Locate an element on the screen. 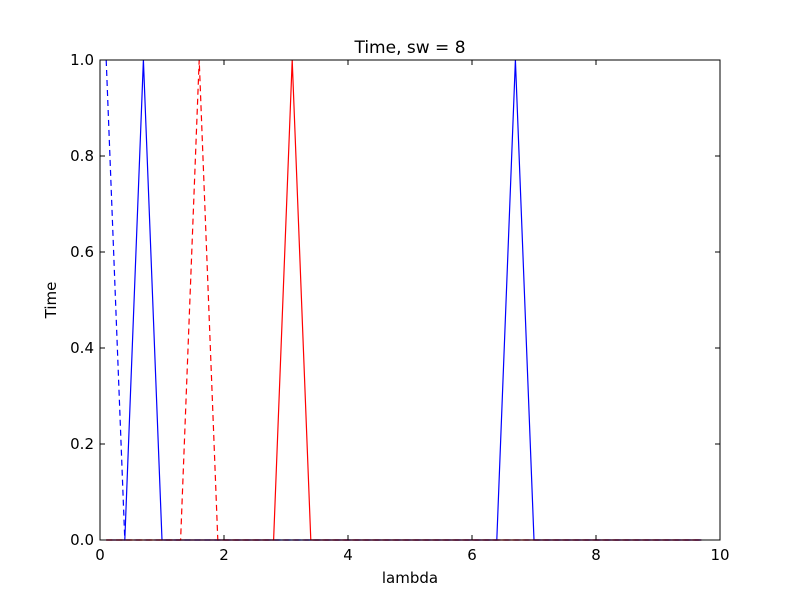 The height and width of the screenshot is (600, 800). y-tick-label: 0.8 is located at coordinates (82, 156).